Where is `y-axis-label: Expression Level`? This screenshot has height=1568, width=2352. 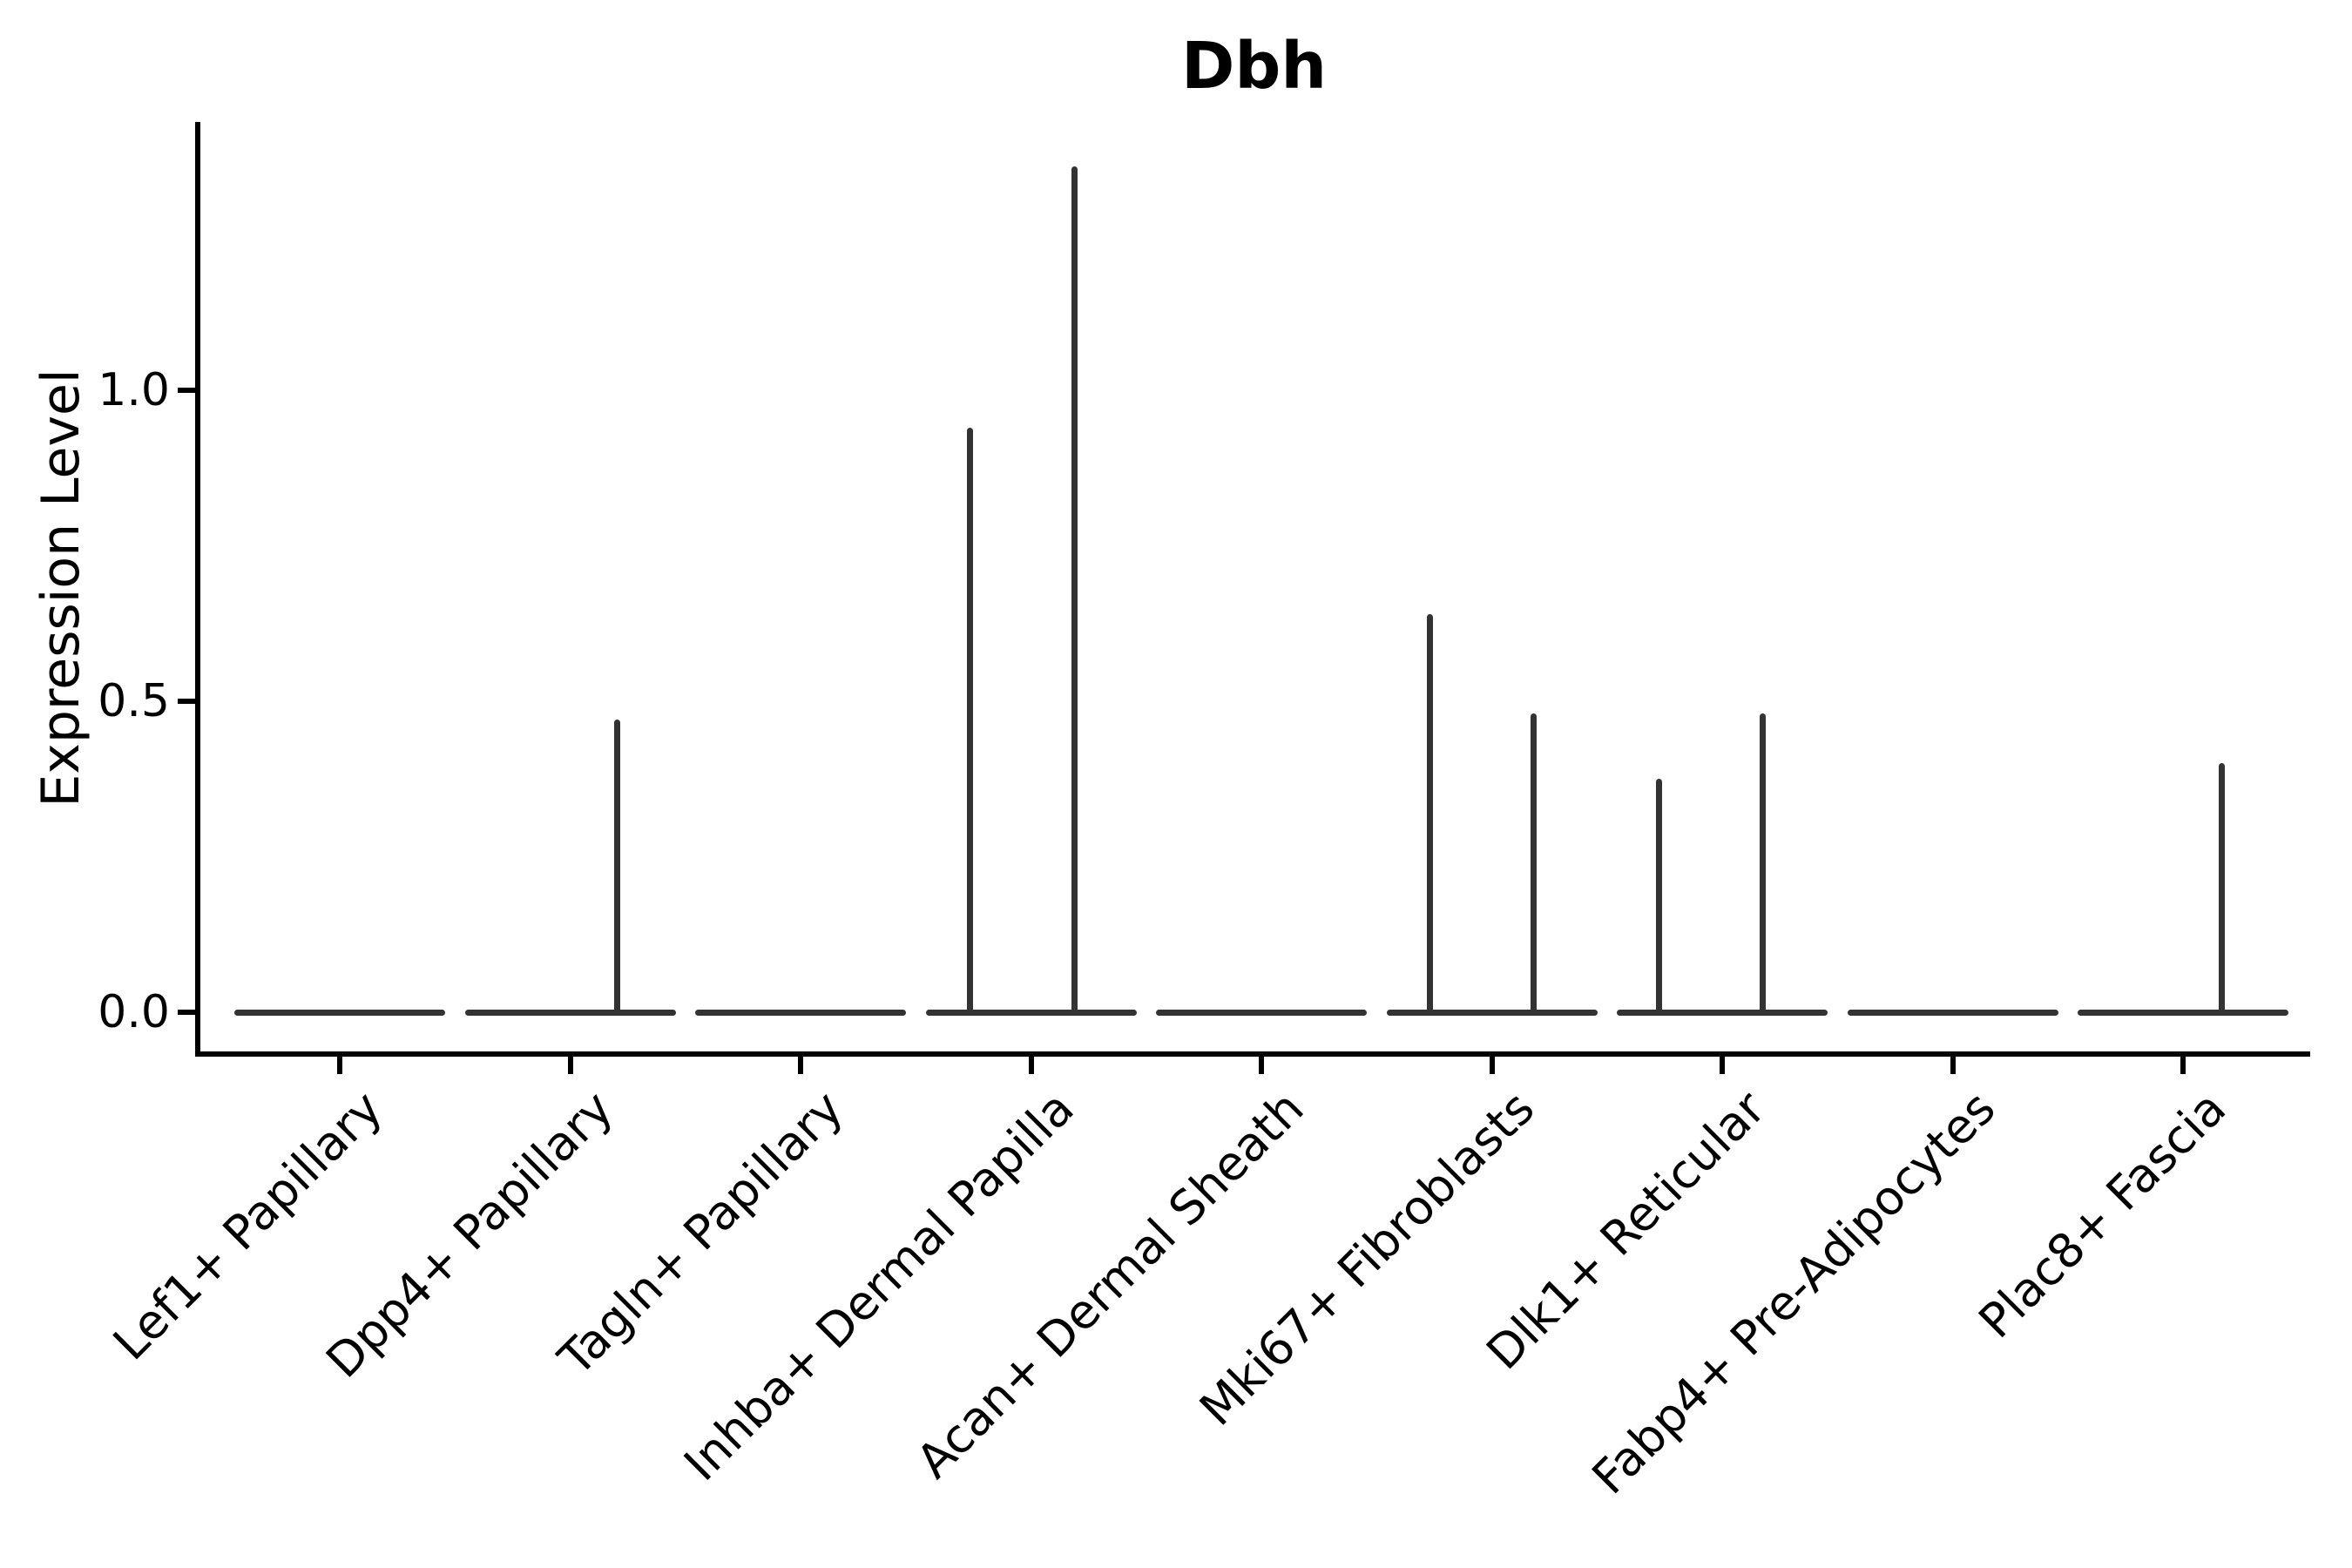 y-axis-label: Expression Level is located at coordinates (61, 588).